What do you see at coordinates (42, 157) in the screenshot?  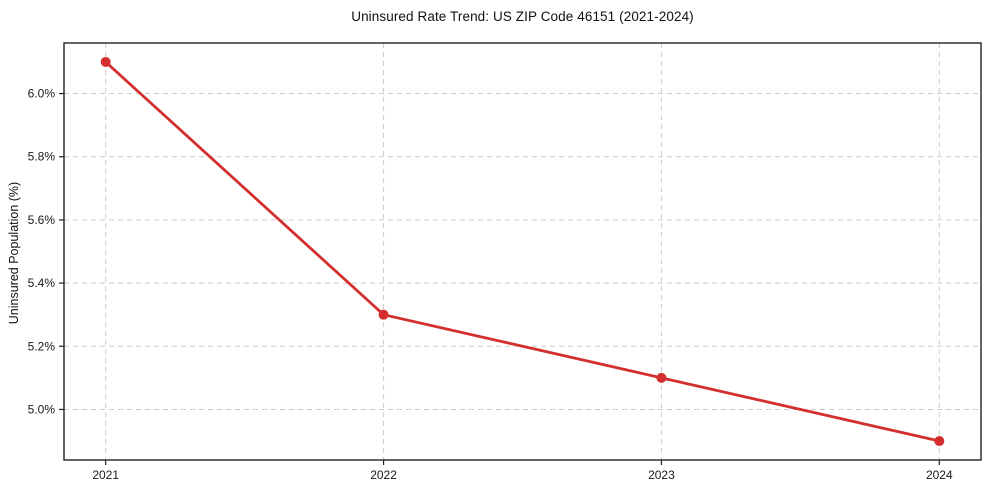 I see `y-tick-label: 5.8%` at bounding box center [42, 157].